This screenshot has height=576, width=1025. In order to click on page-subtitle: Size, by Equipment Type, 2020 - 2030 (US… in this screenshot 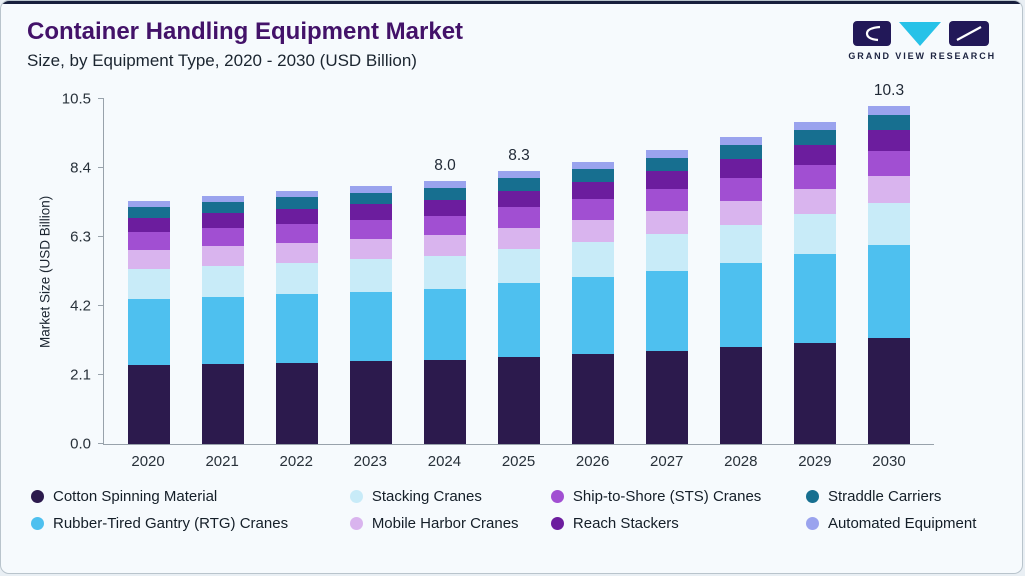, I will do `click(222, 60)`.